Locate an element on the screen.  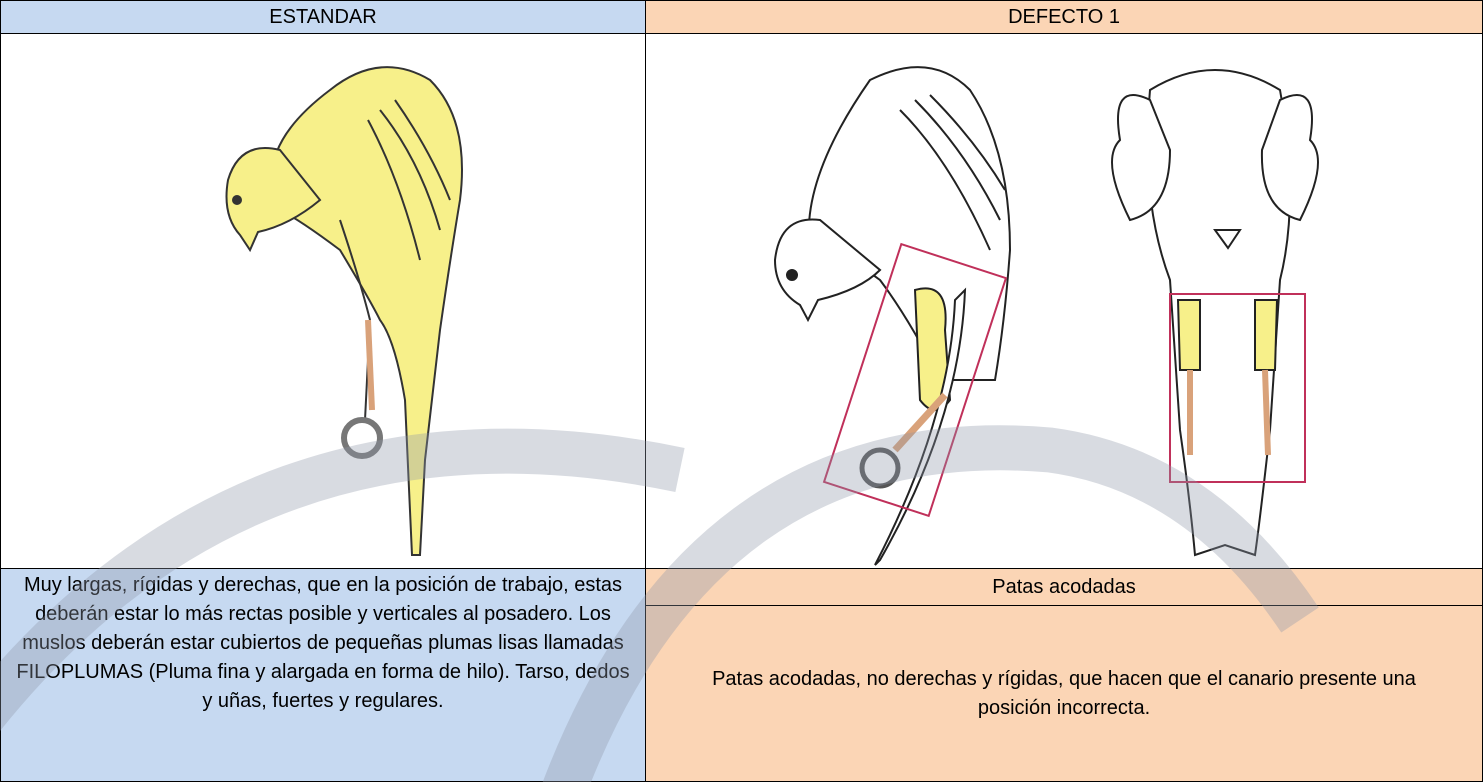
defect-title: Patas acodadas is located at coordinates (1064, 587).